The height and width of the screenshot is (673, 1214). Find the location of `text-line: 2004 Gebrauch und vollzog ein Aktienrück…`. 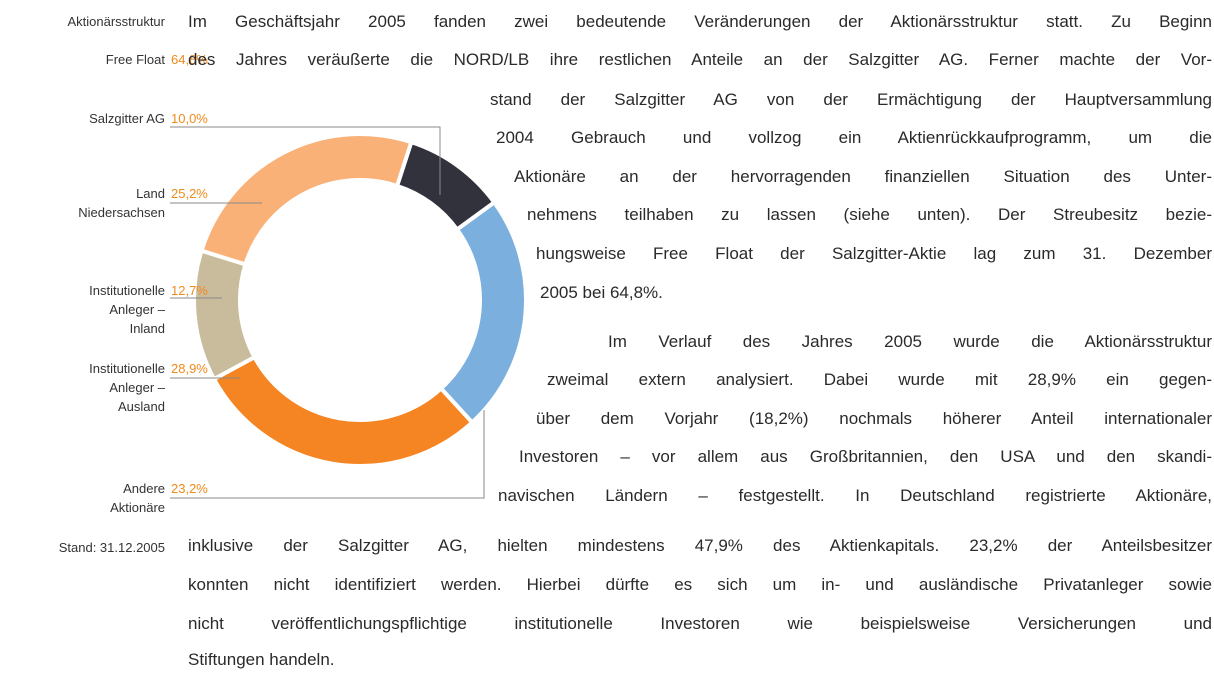

text-line: 2004 Gebrauch und vollzog ein Aktienrück… is located at coordinates (854, 137).